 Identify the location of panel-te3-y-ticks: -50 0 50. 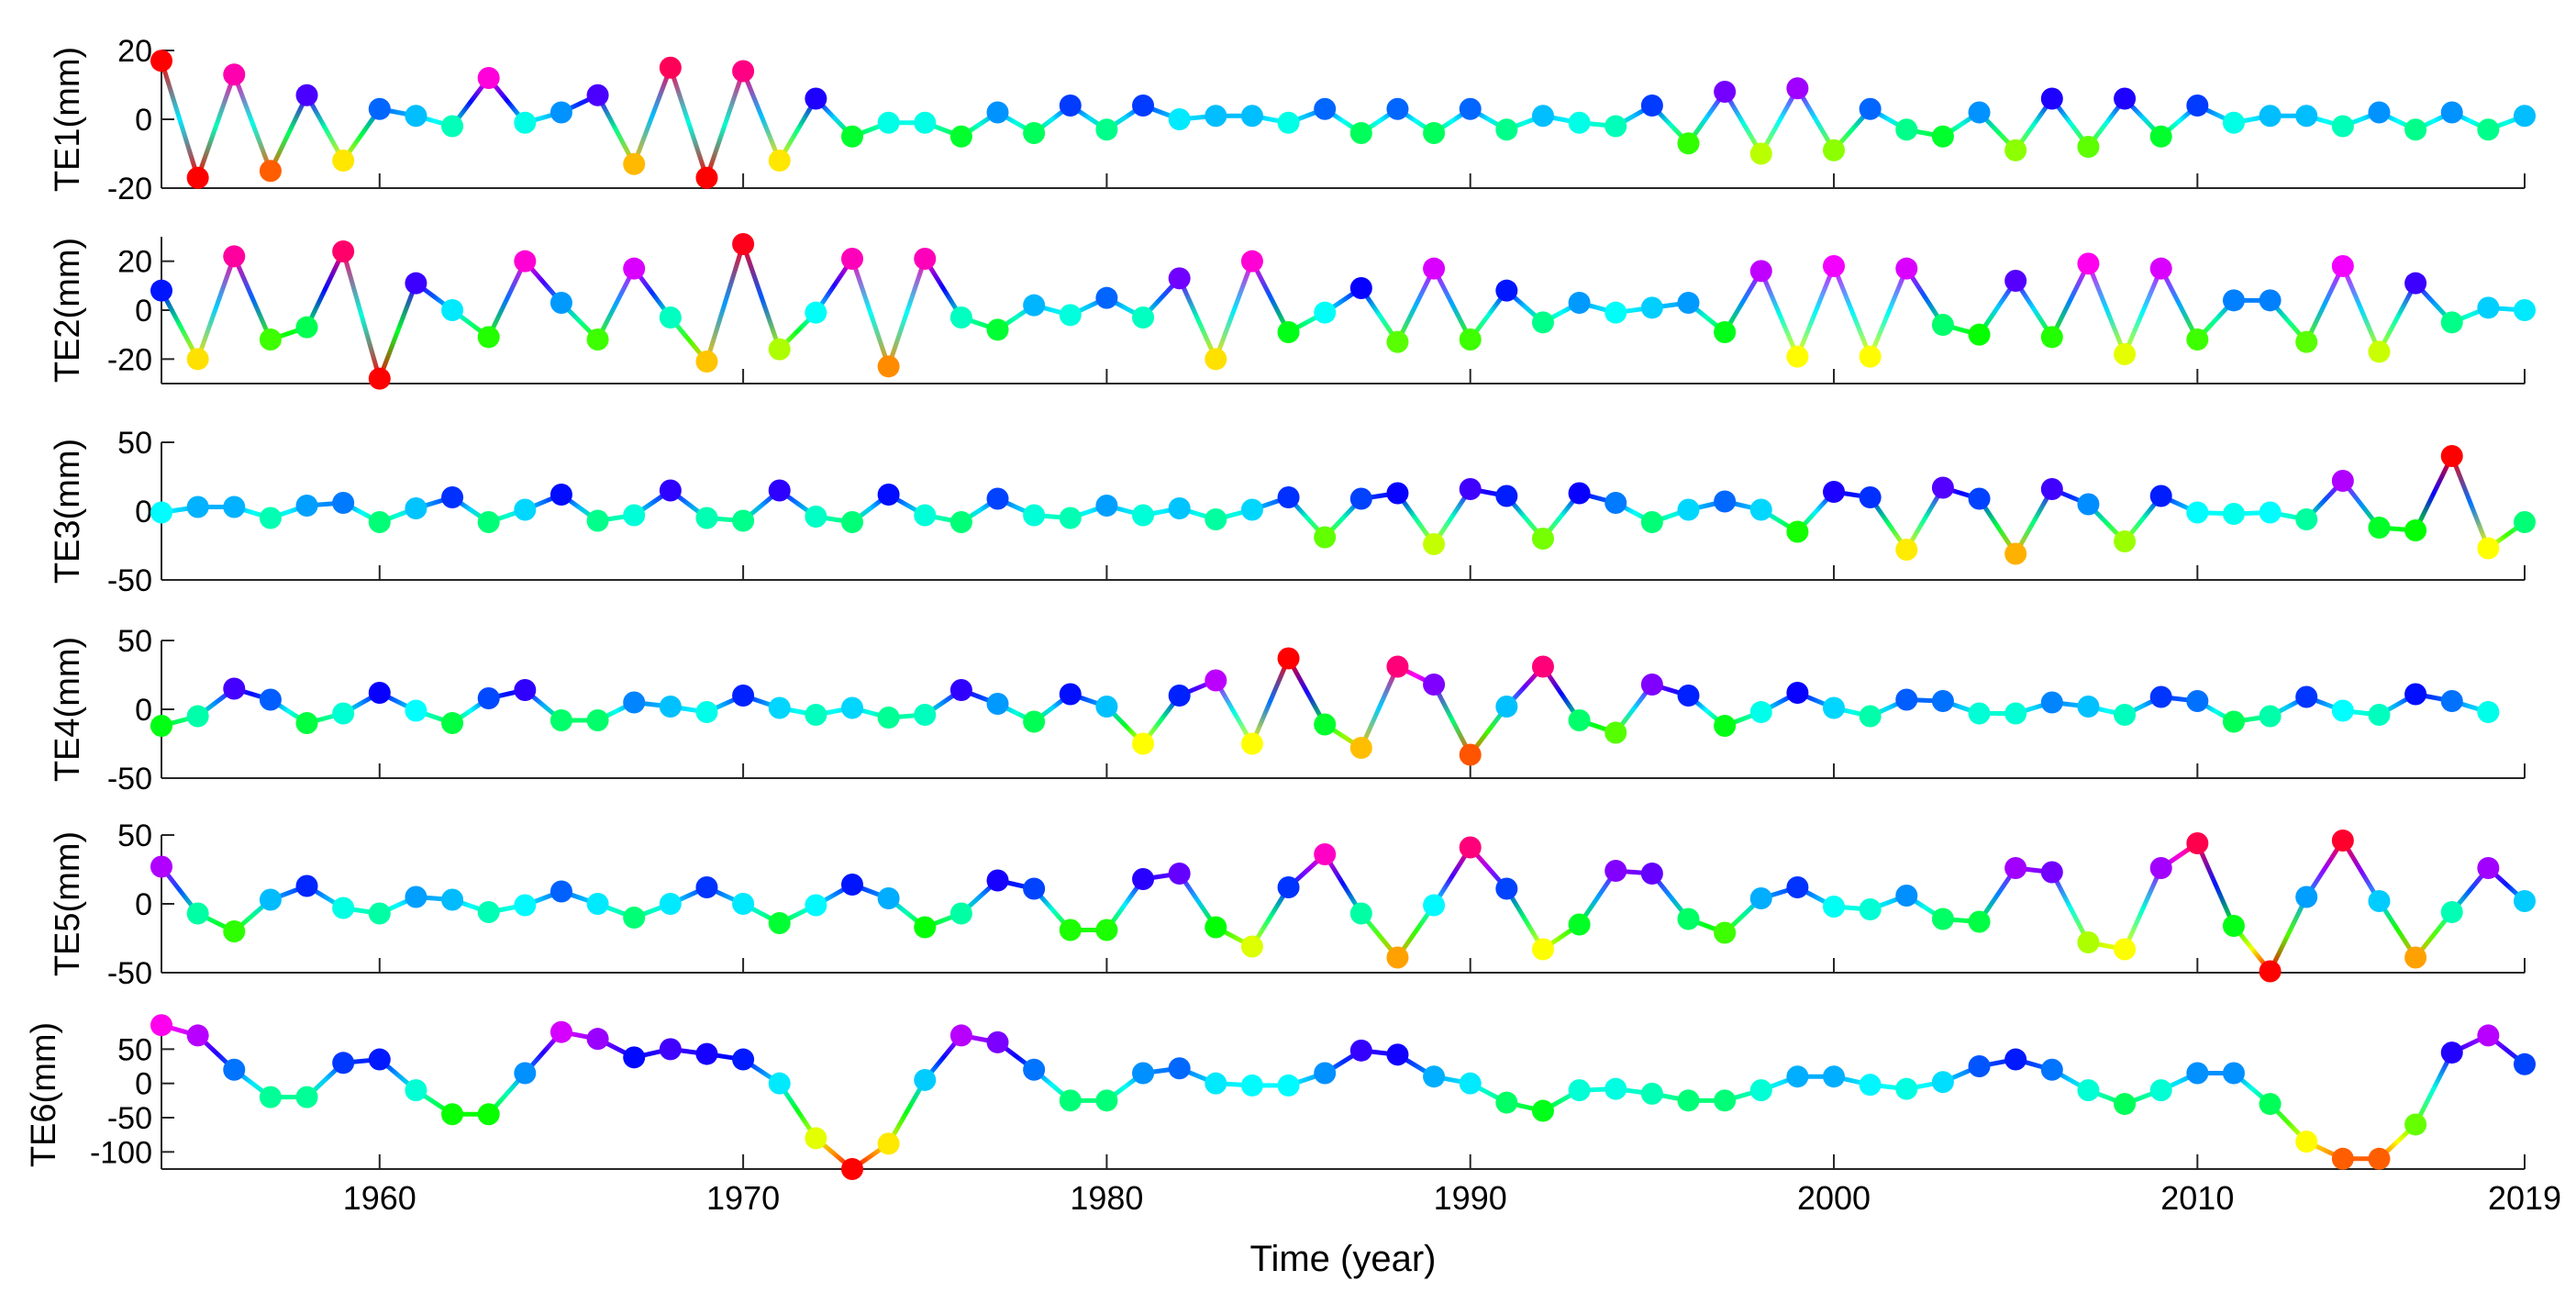
(140, 512).